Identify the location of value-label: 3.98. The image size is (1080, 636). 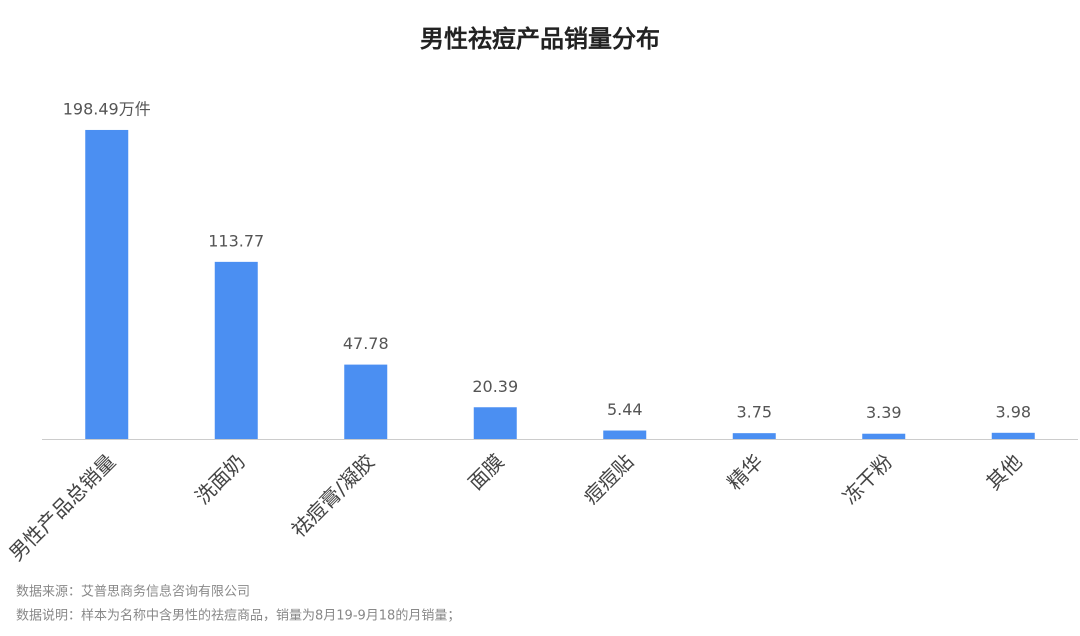
(1013, 411).